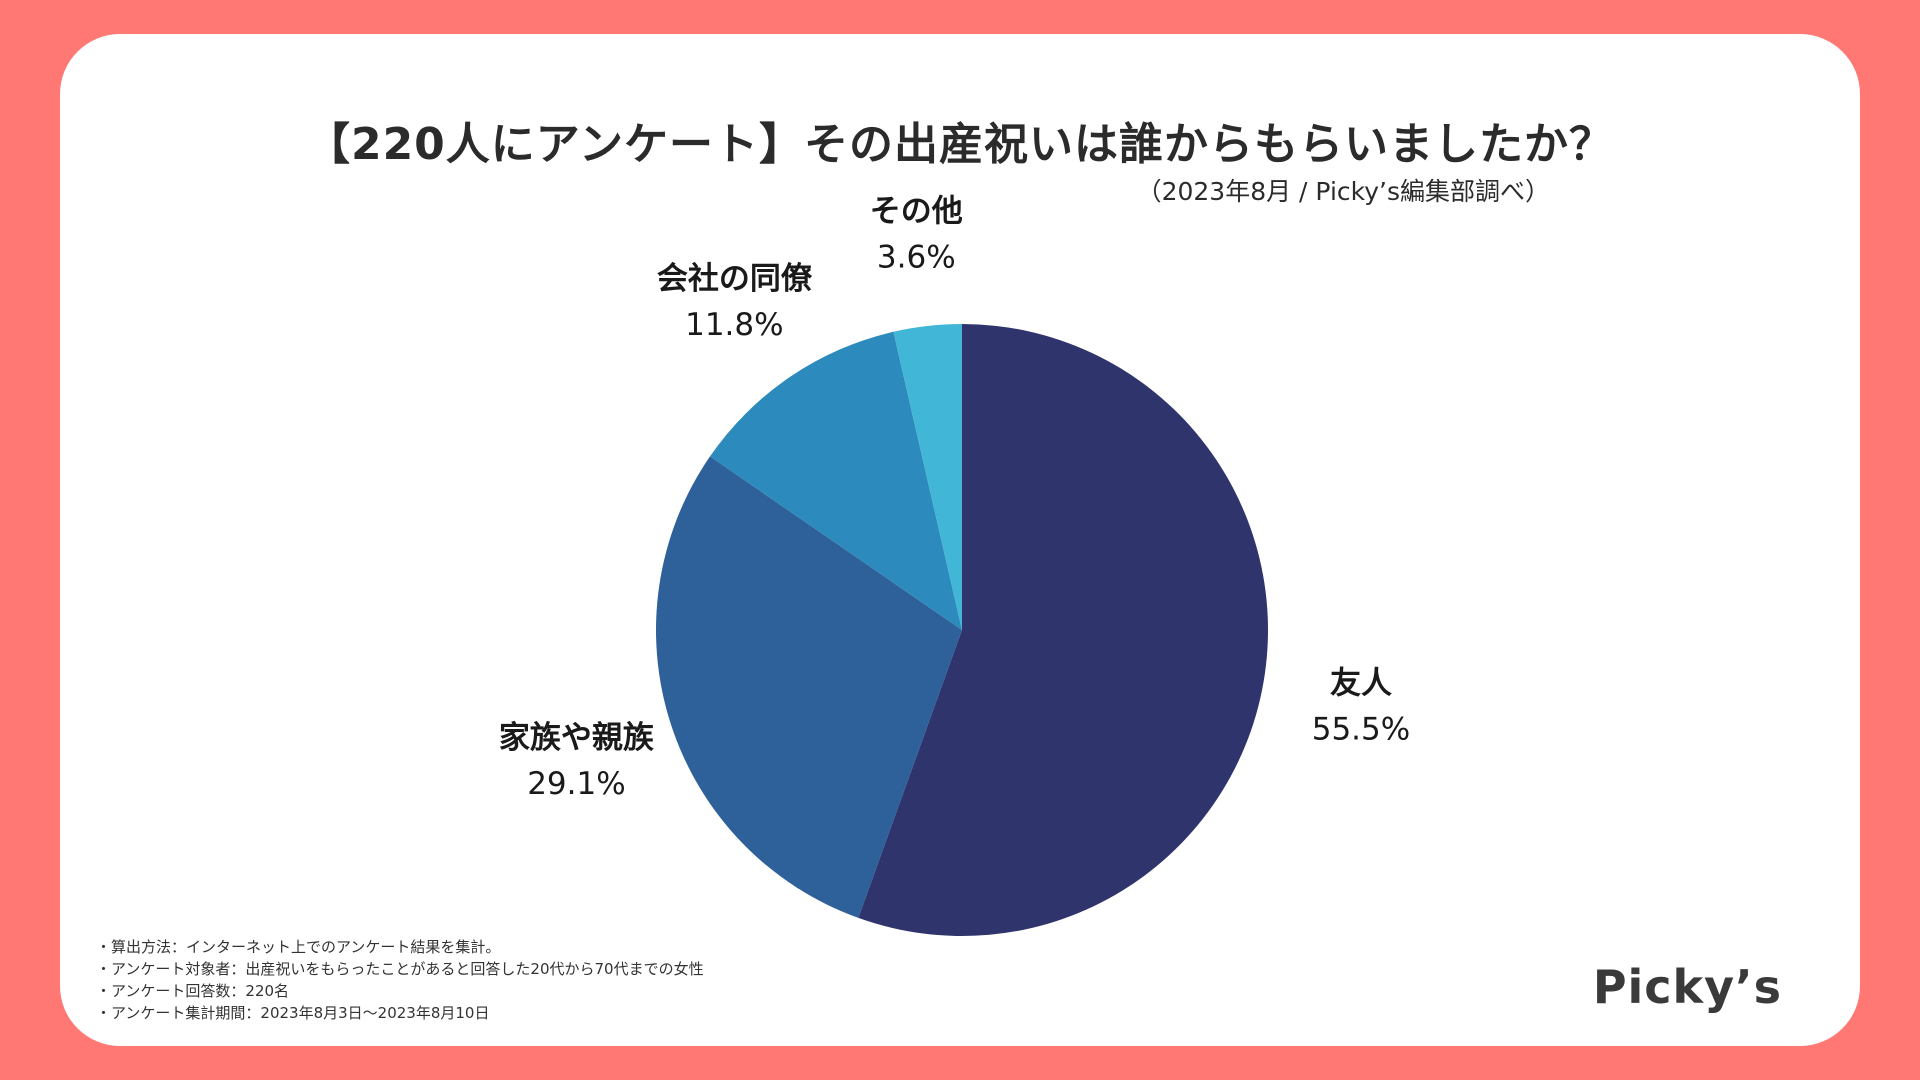 The width and height of the screenshot is (1920, 1080). I want to click on note-method: ・算出方法：インターネット上でのアンケート結果を集計。, so click(298, 947).